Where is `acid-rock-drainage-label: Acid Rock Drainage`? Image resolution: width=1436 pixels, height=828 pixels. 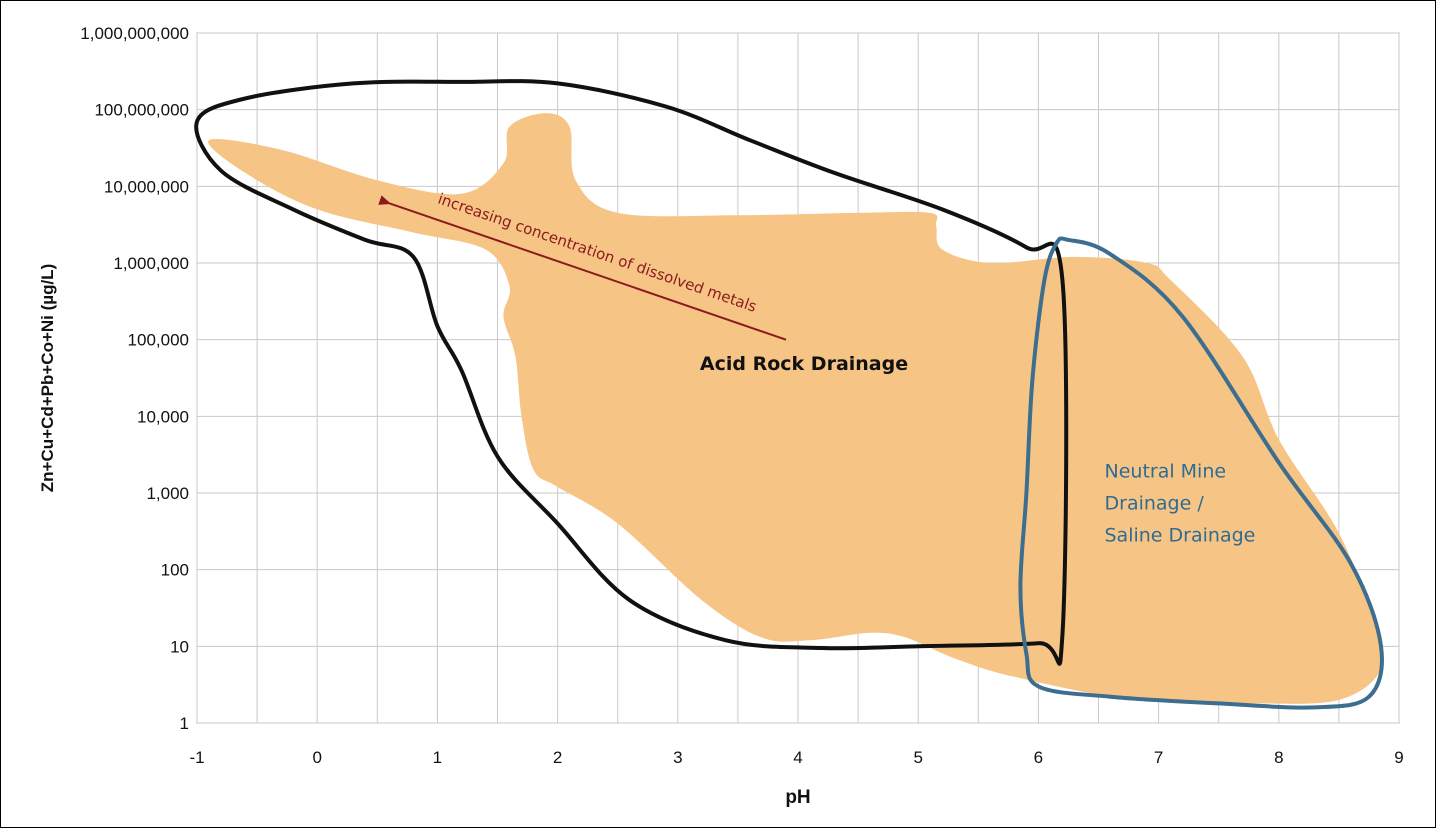
acid-rock-drainage-label: Acid Rock Drainage is located at coordinates (804, 364).